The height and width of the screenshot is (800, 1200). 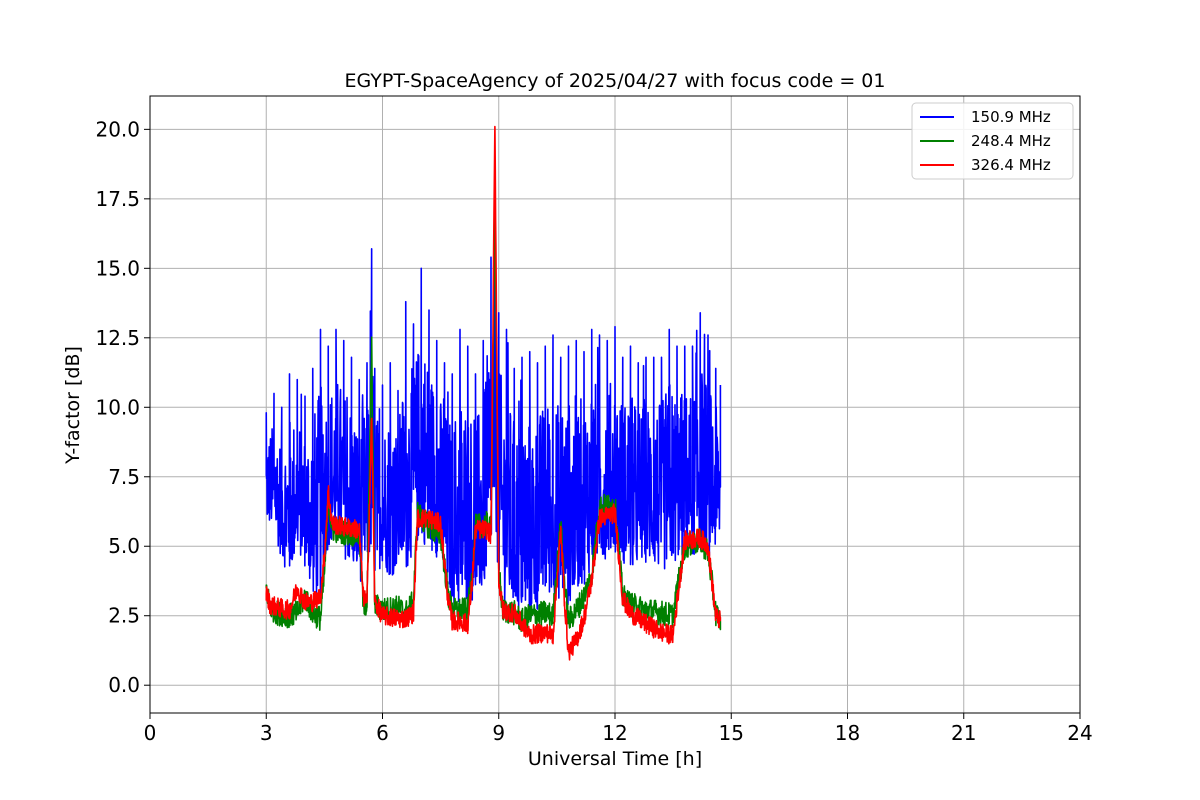 I want to click on y-tick-label: 5.0, so click(x=124, y=546).